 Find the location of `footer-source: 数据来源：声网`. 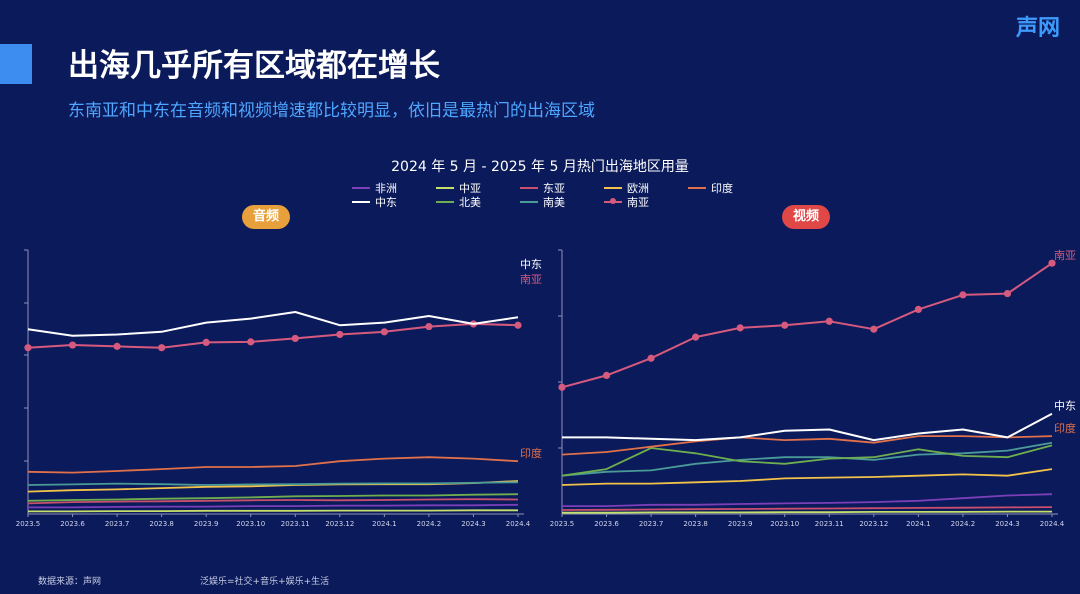

footer-source: 数据来源：声网 is located at coordinates (70, 582).